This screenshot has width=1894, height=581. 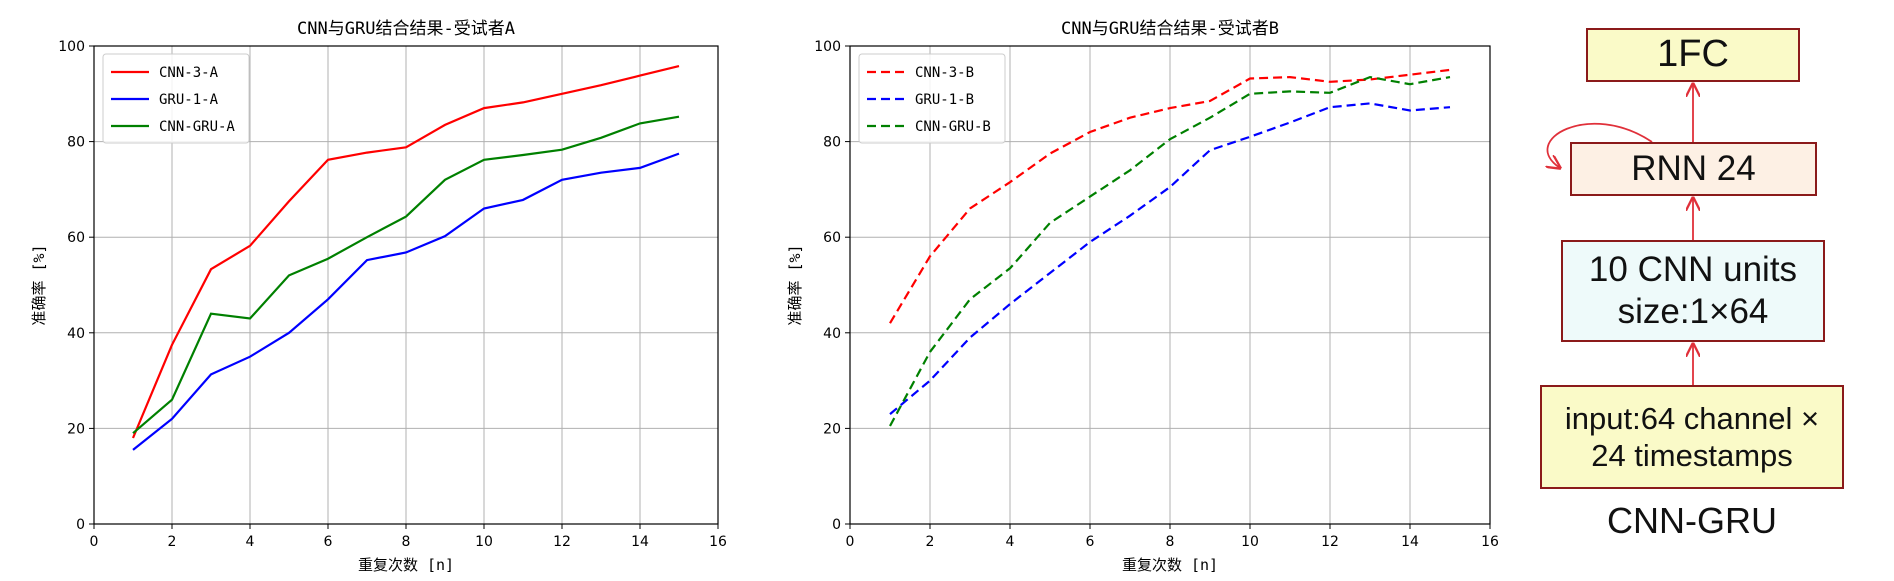 What do you see at coordinates (76, 429) in the screenshot?
I see `chart-a-y-tick-label: 20` at bounding box center [76, 429].